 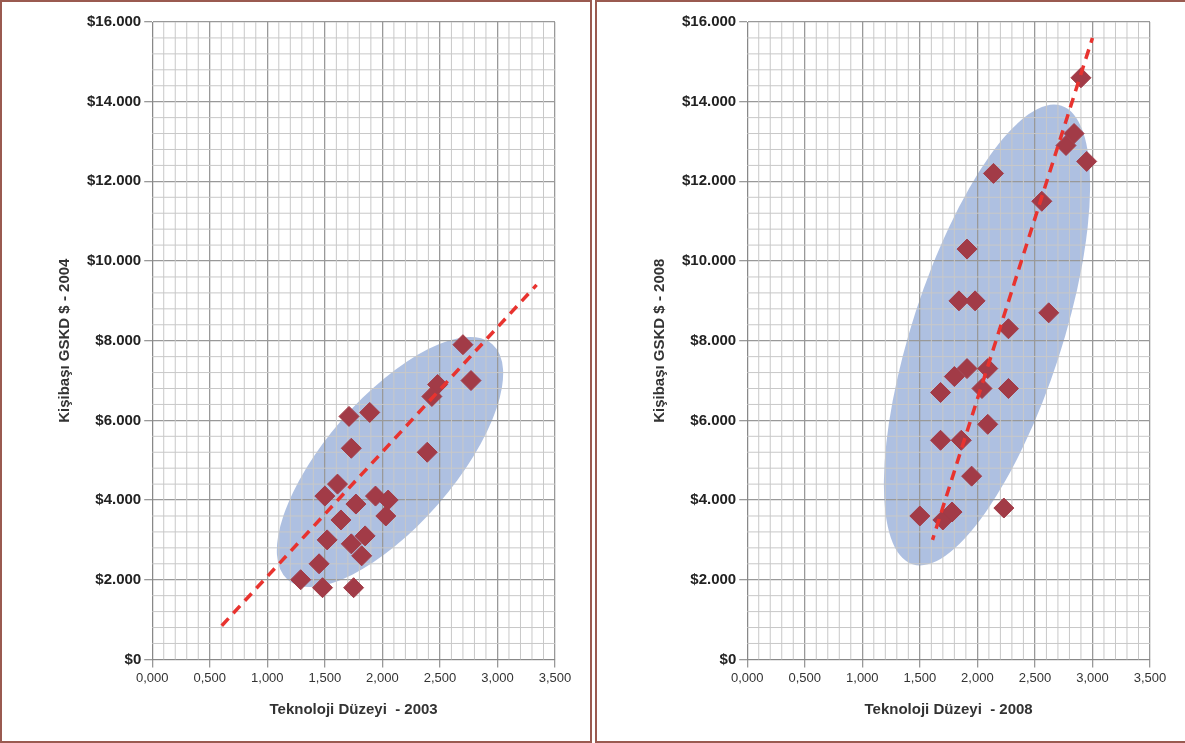 What do you see at coordinates (948, 709) in the screenshot?
I see `x-axis-title: Teknoloji Düzeyi - 2008` at bounding box center [948, 709].